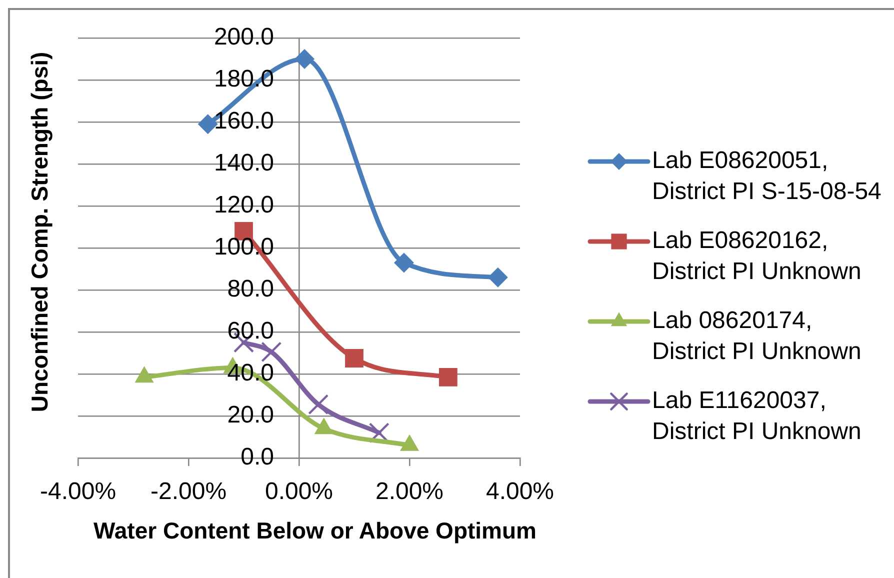 Image resolution: width=894 pixels, height=578 pixels. I want to click on x-axis-title: Water Content Below or Above Optimum, so click(315, 530).